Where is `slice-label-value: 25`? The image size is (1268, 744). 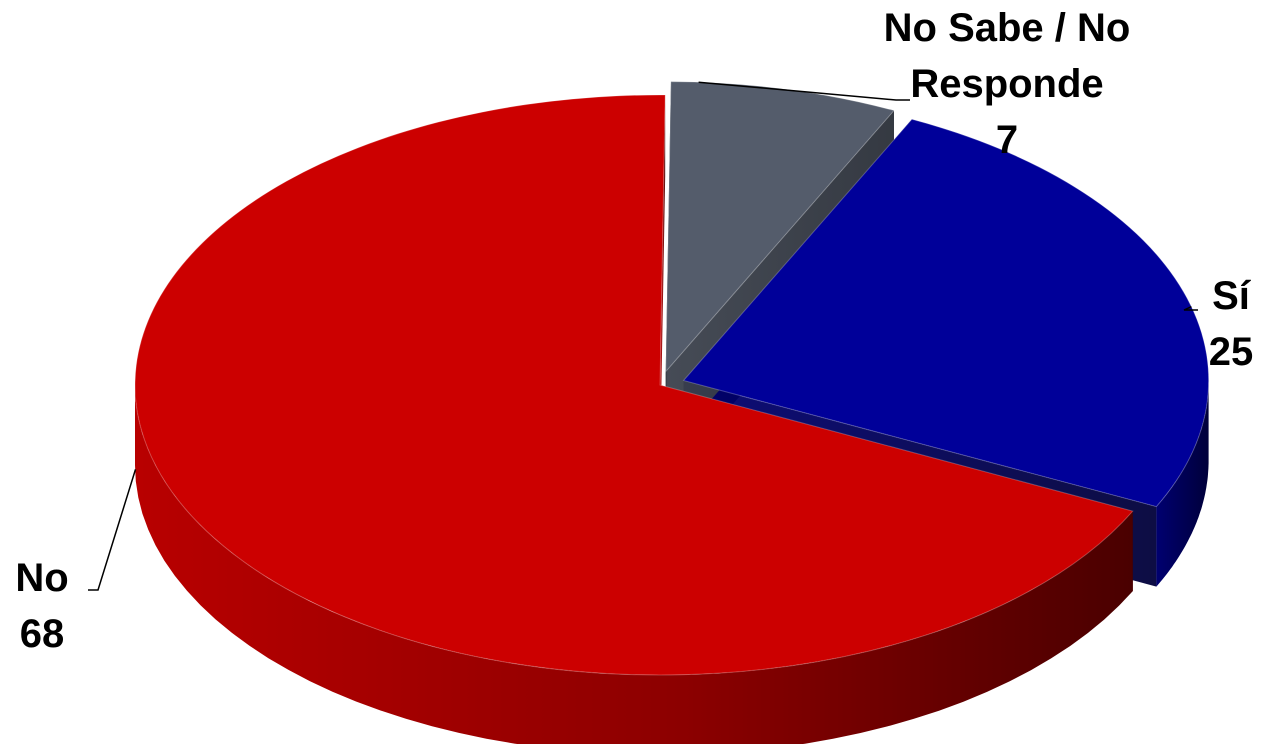 slice-label-value: 25 is located at coordinates (1231, 352).